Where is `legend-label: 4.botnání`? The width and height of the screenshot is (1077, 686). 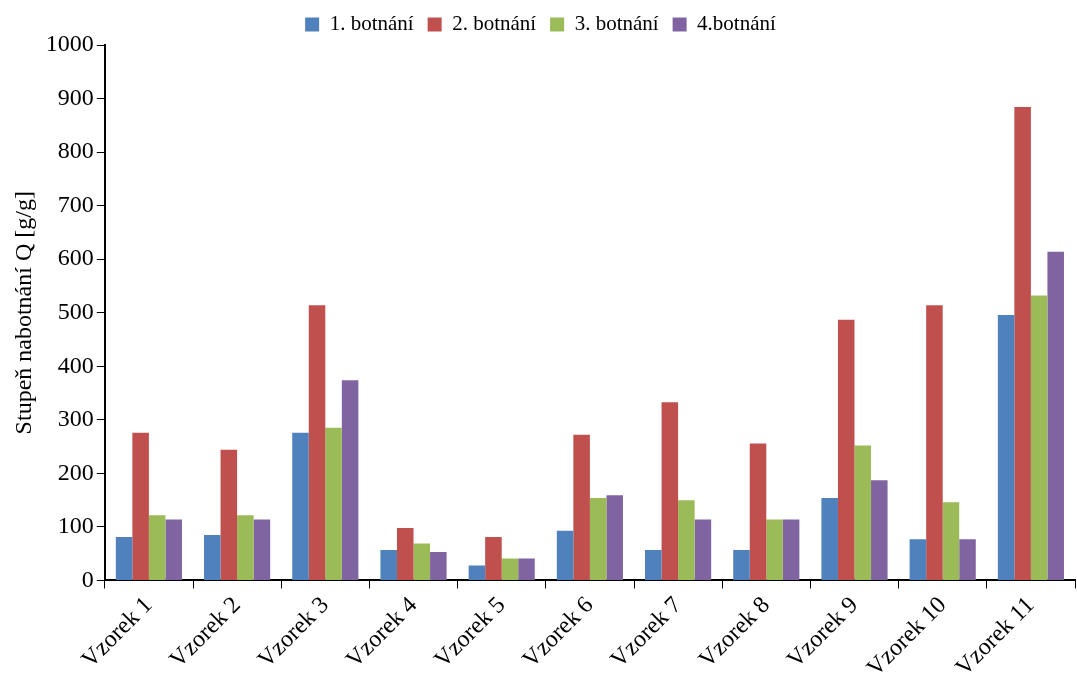
legend-label: 4.botnání is located at coordinates (737, 23).